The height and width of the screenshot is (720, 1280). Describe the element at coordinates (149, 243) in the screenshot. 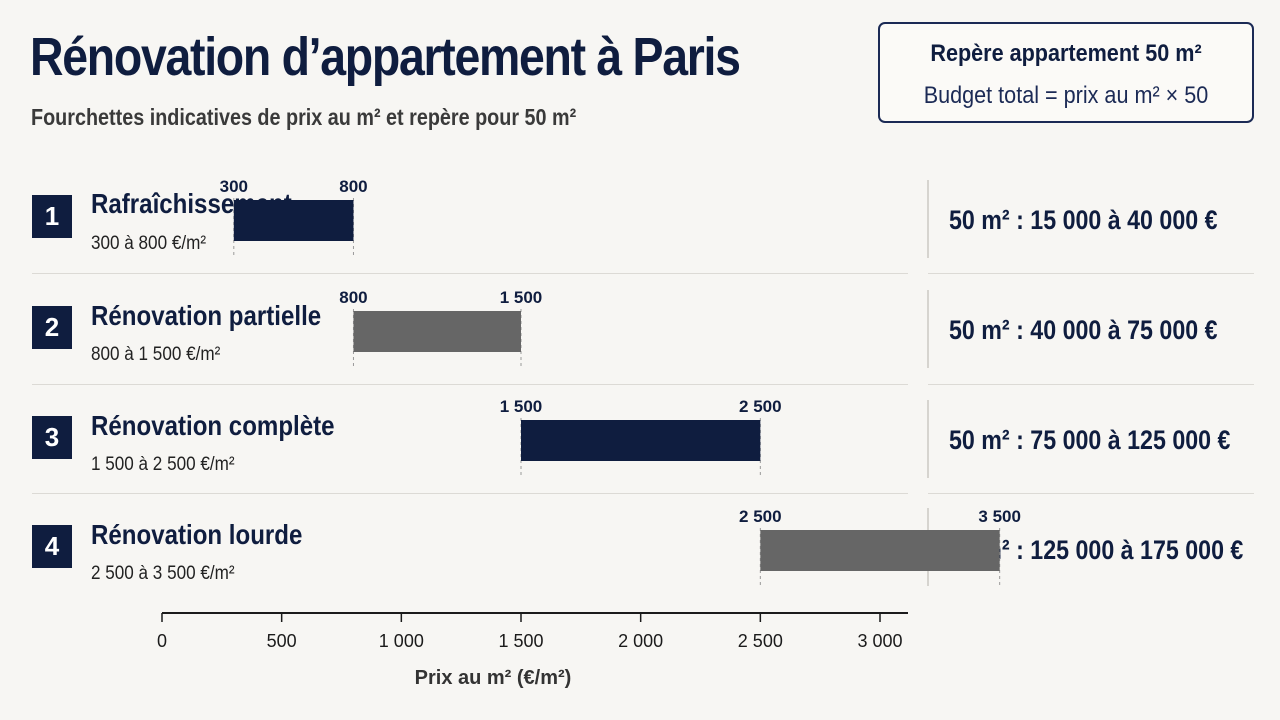

I see `row-price-range: 300 à 800 €/m²` at that location.